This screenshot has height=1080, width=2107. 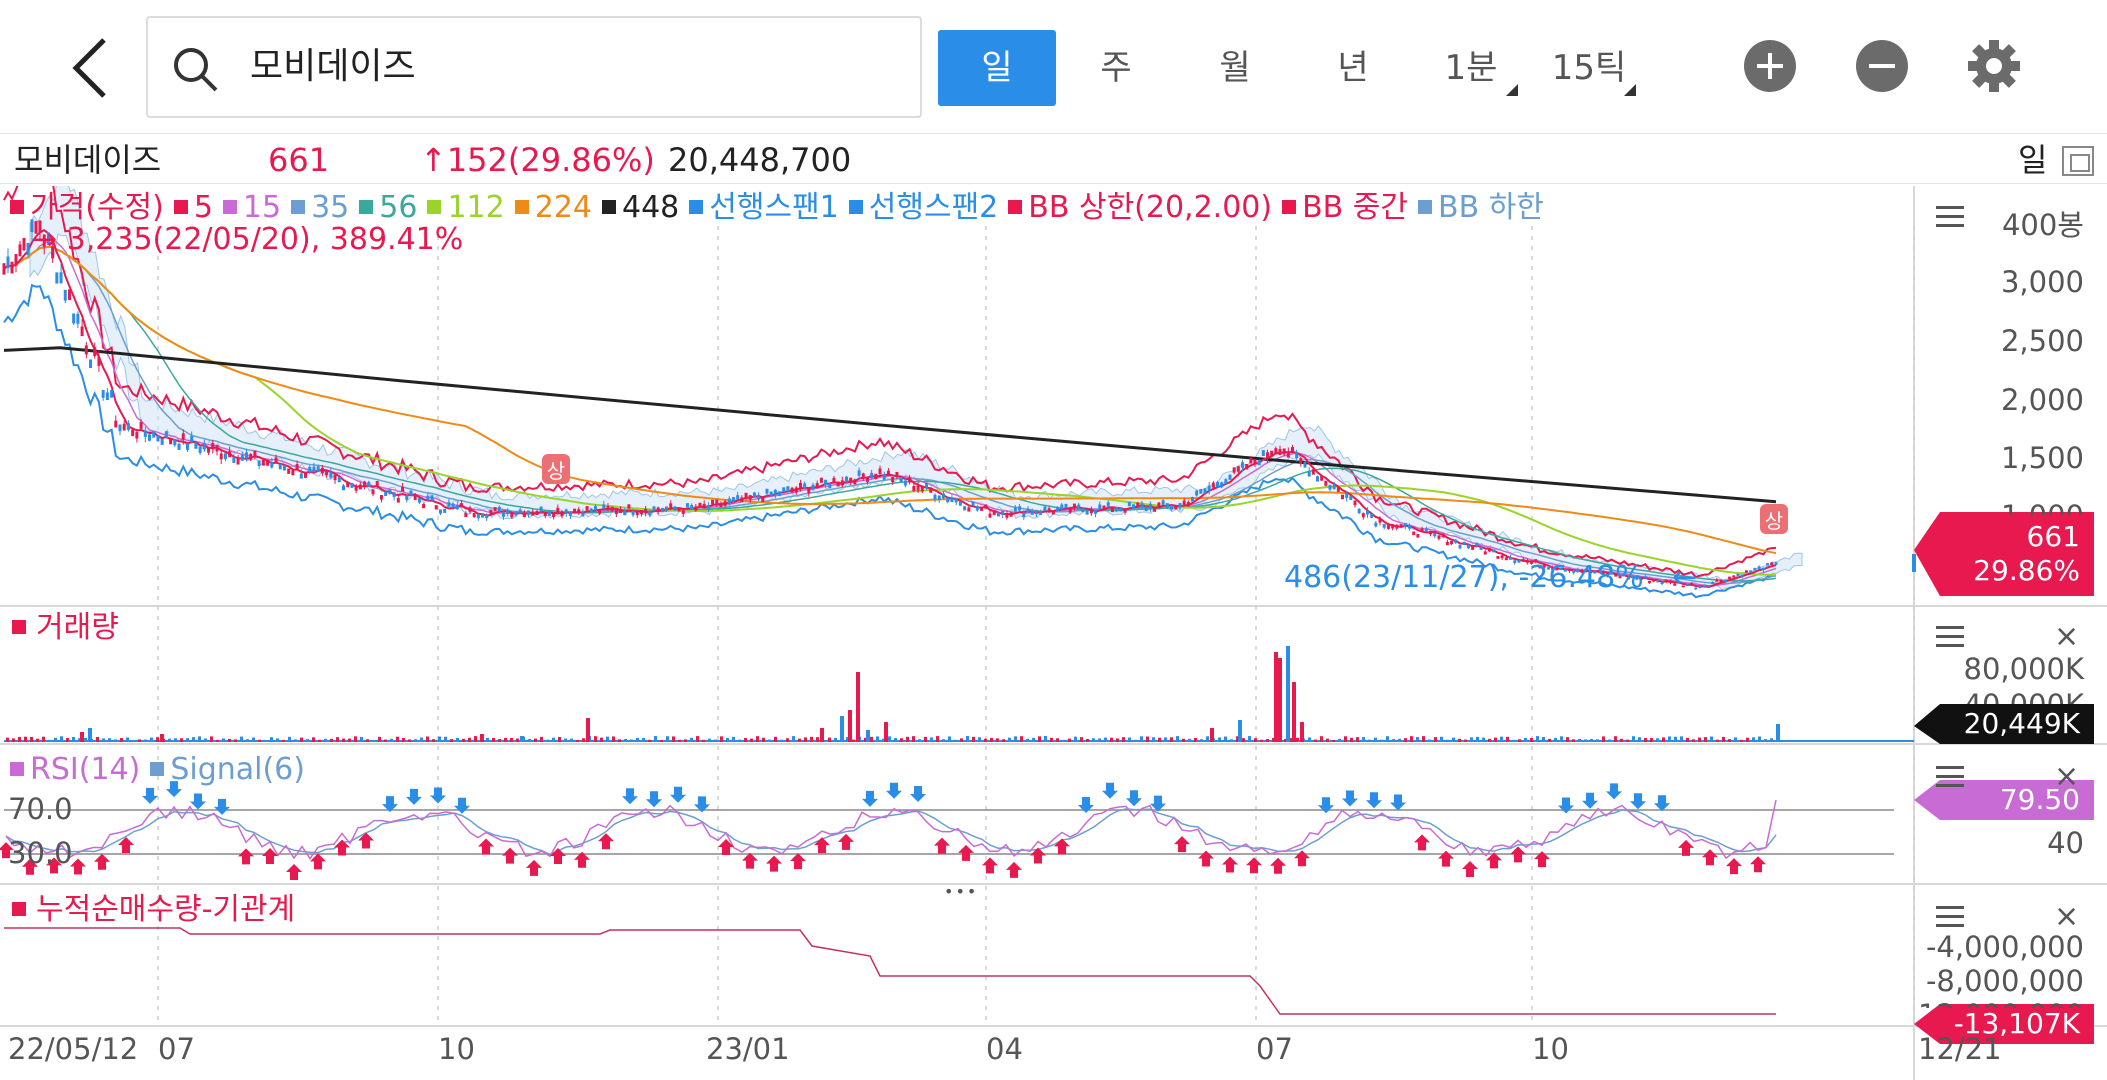 I want to click on inst-value-tag: -13,107K, so click(x=2016, y=1023).